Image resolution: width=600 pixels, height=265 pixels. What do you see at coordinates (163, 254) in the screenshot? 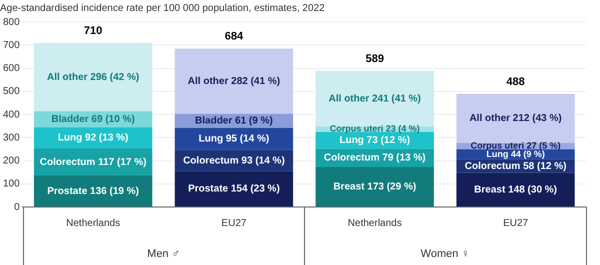
I see `text: Men ♂` at bounding box center [163, 254].